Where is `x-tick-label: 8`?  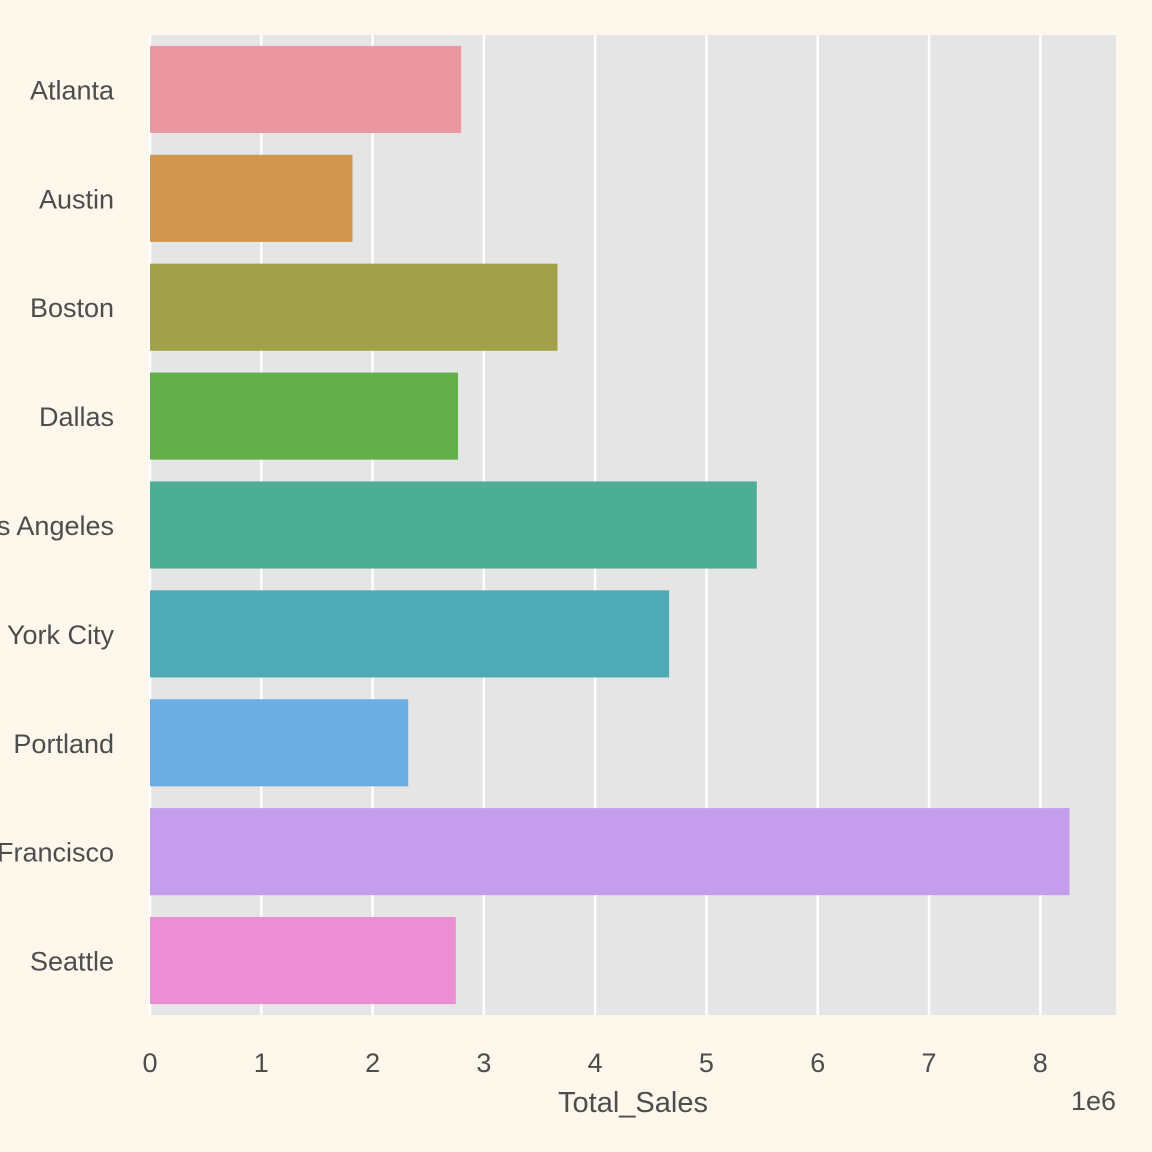 x-tick-label: 8 is located at coordinates (1040, 1063).